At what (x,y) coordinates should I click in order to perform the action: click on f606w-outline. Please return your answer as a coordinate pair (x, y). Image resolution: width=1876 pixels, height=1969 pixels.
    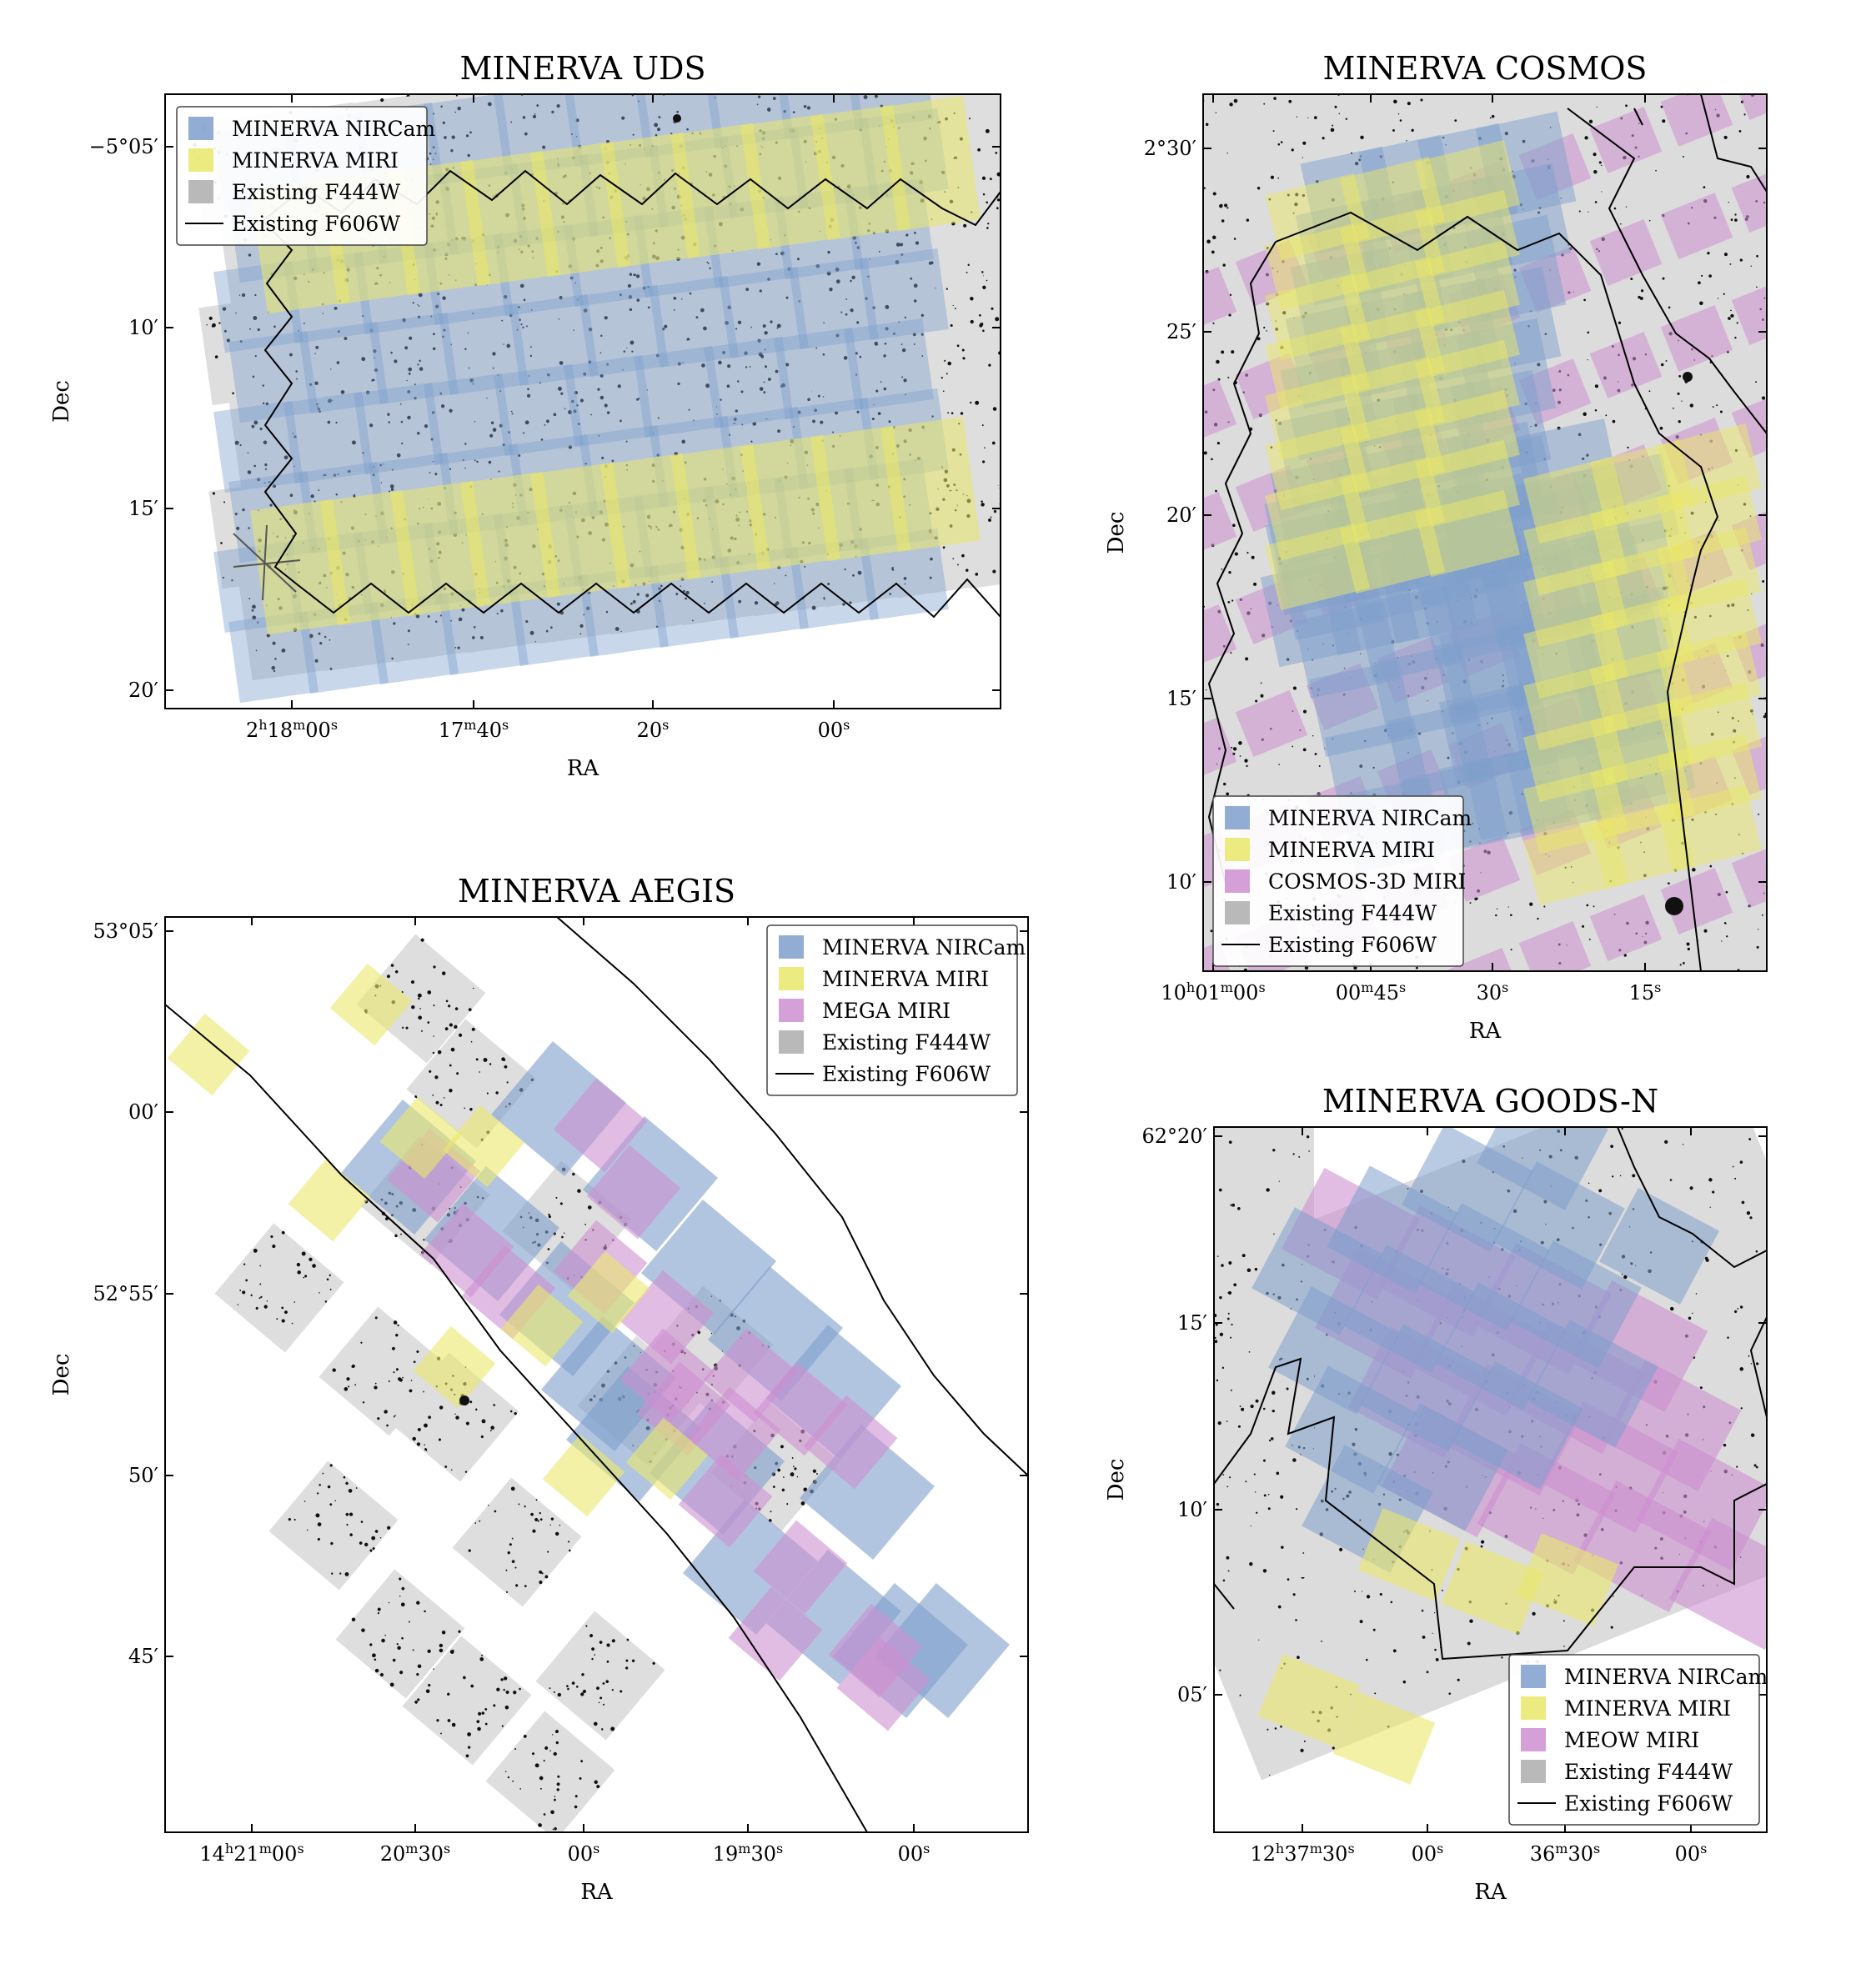
    Looking at the image, I should click on (1242, 562).